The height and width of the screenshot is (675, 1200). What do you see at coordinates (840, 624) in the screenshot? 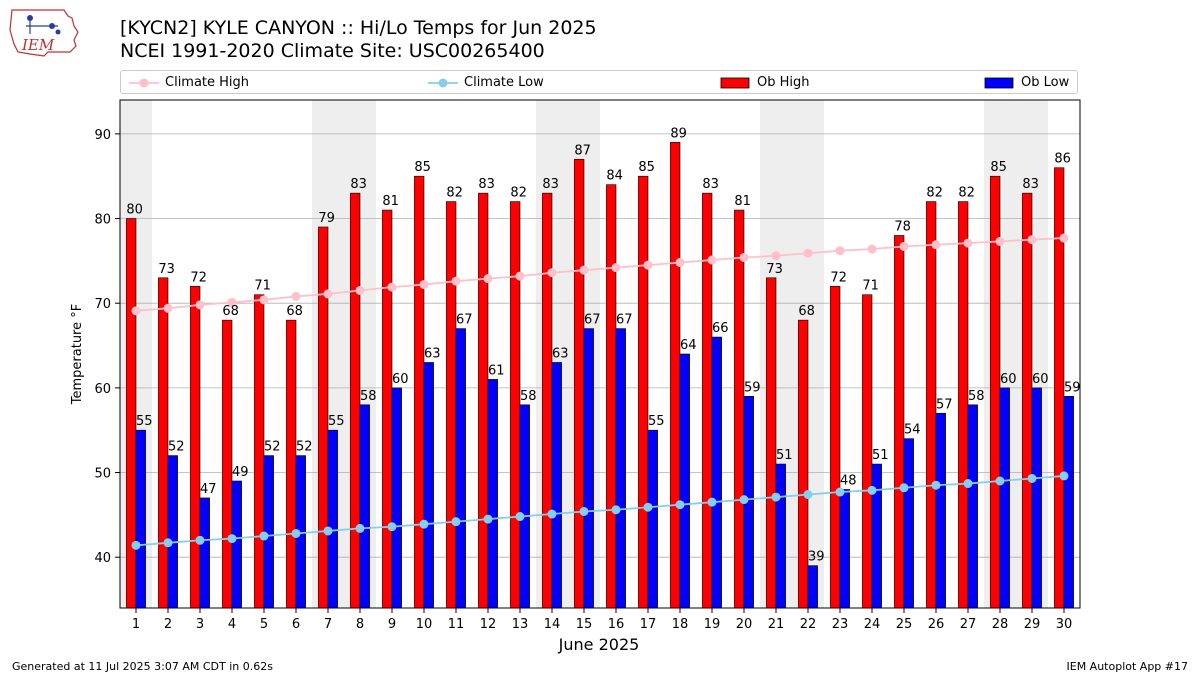
I see `x-tick-label: 23` at bounding box center [840, 624].